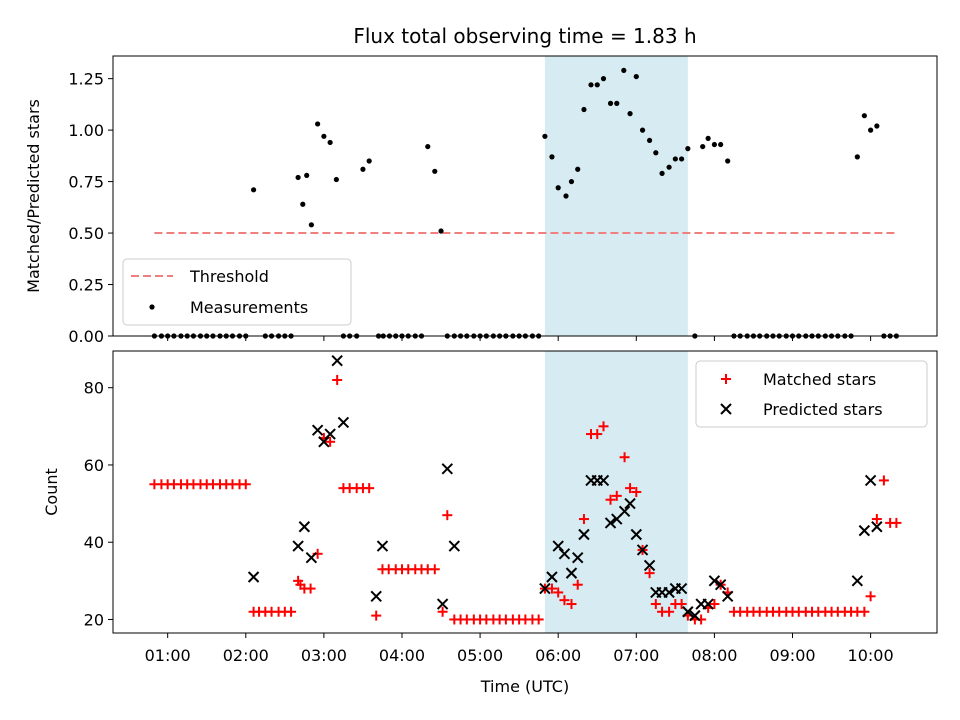 The image size is (960, 720). I want to click on top-y-axis-label: Matched/Predicted stars, so click(33, 196).